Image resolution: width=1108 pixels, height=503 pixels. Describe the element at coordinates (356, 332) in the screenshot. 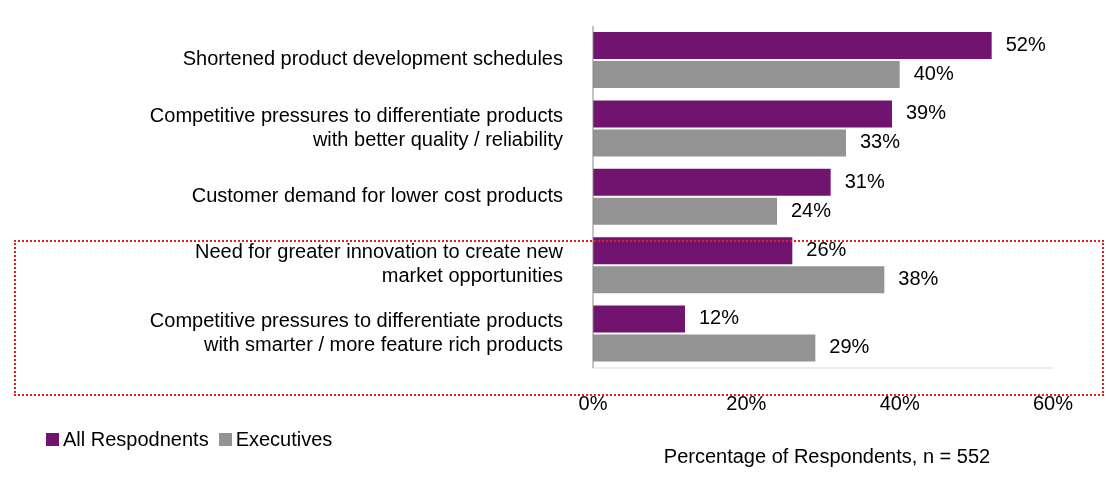

I see `y-tick-label: Competitive pressures to differentiate products with smarter / more feature rich products` at that location.